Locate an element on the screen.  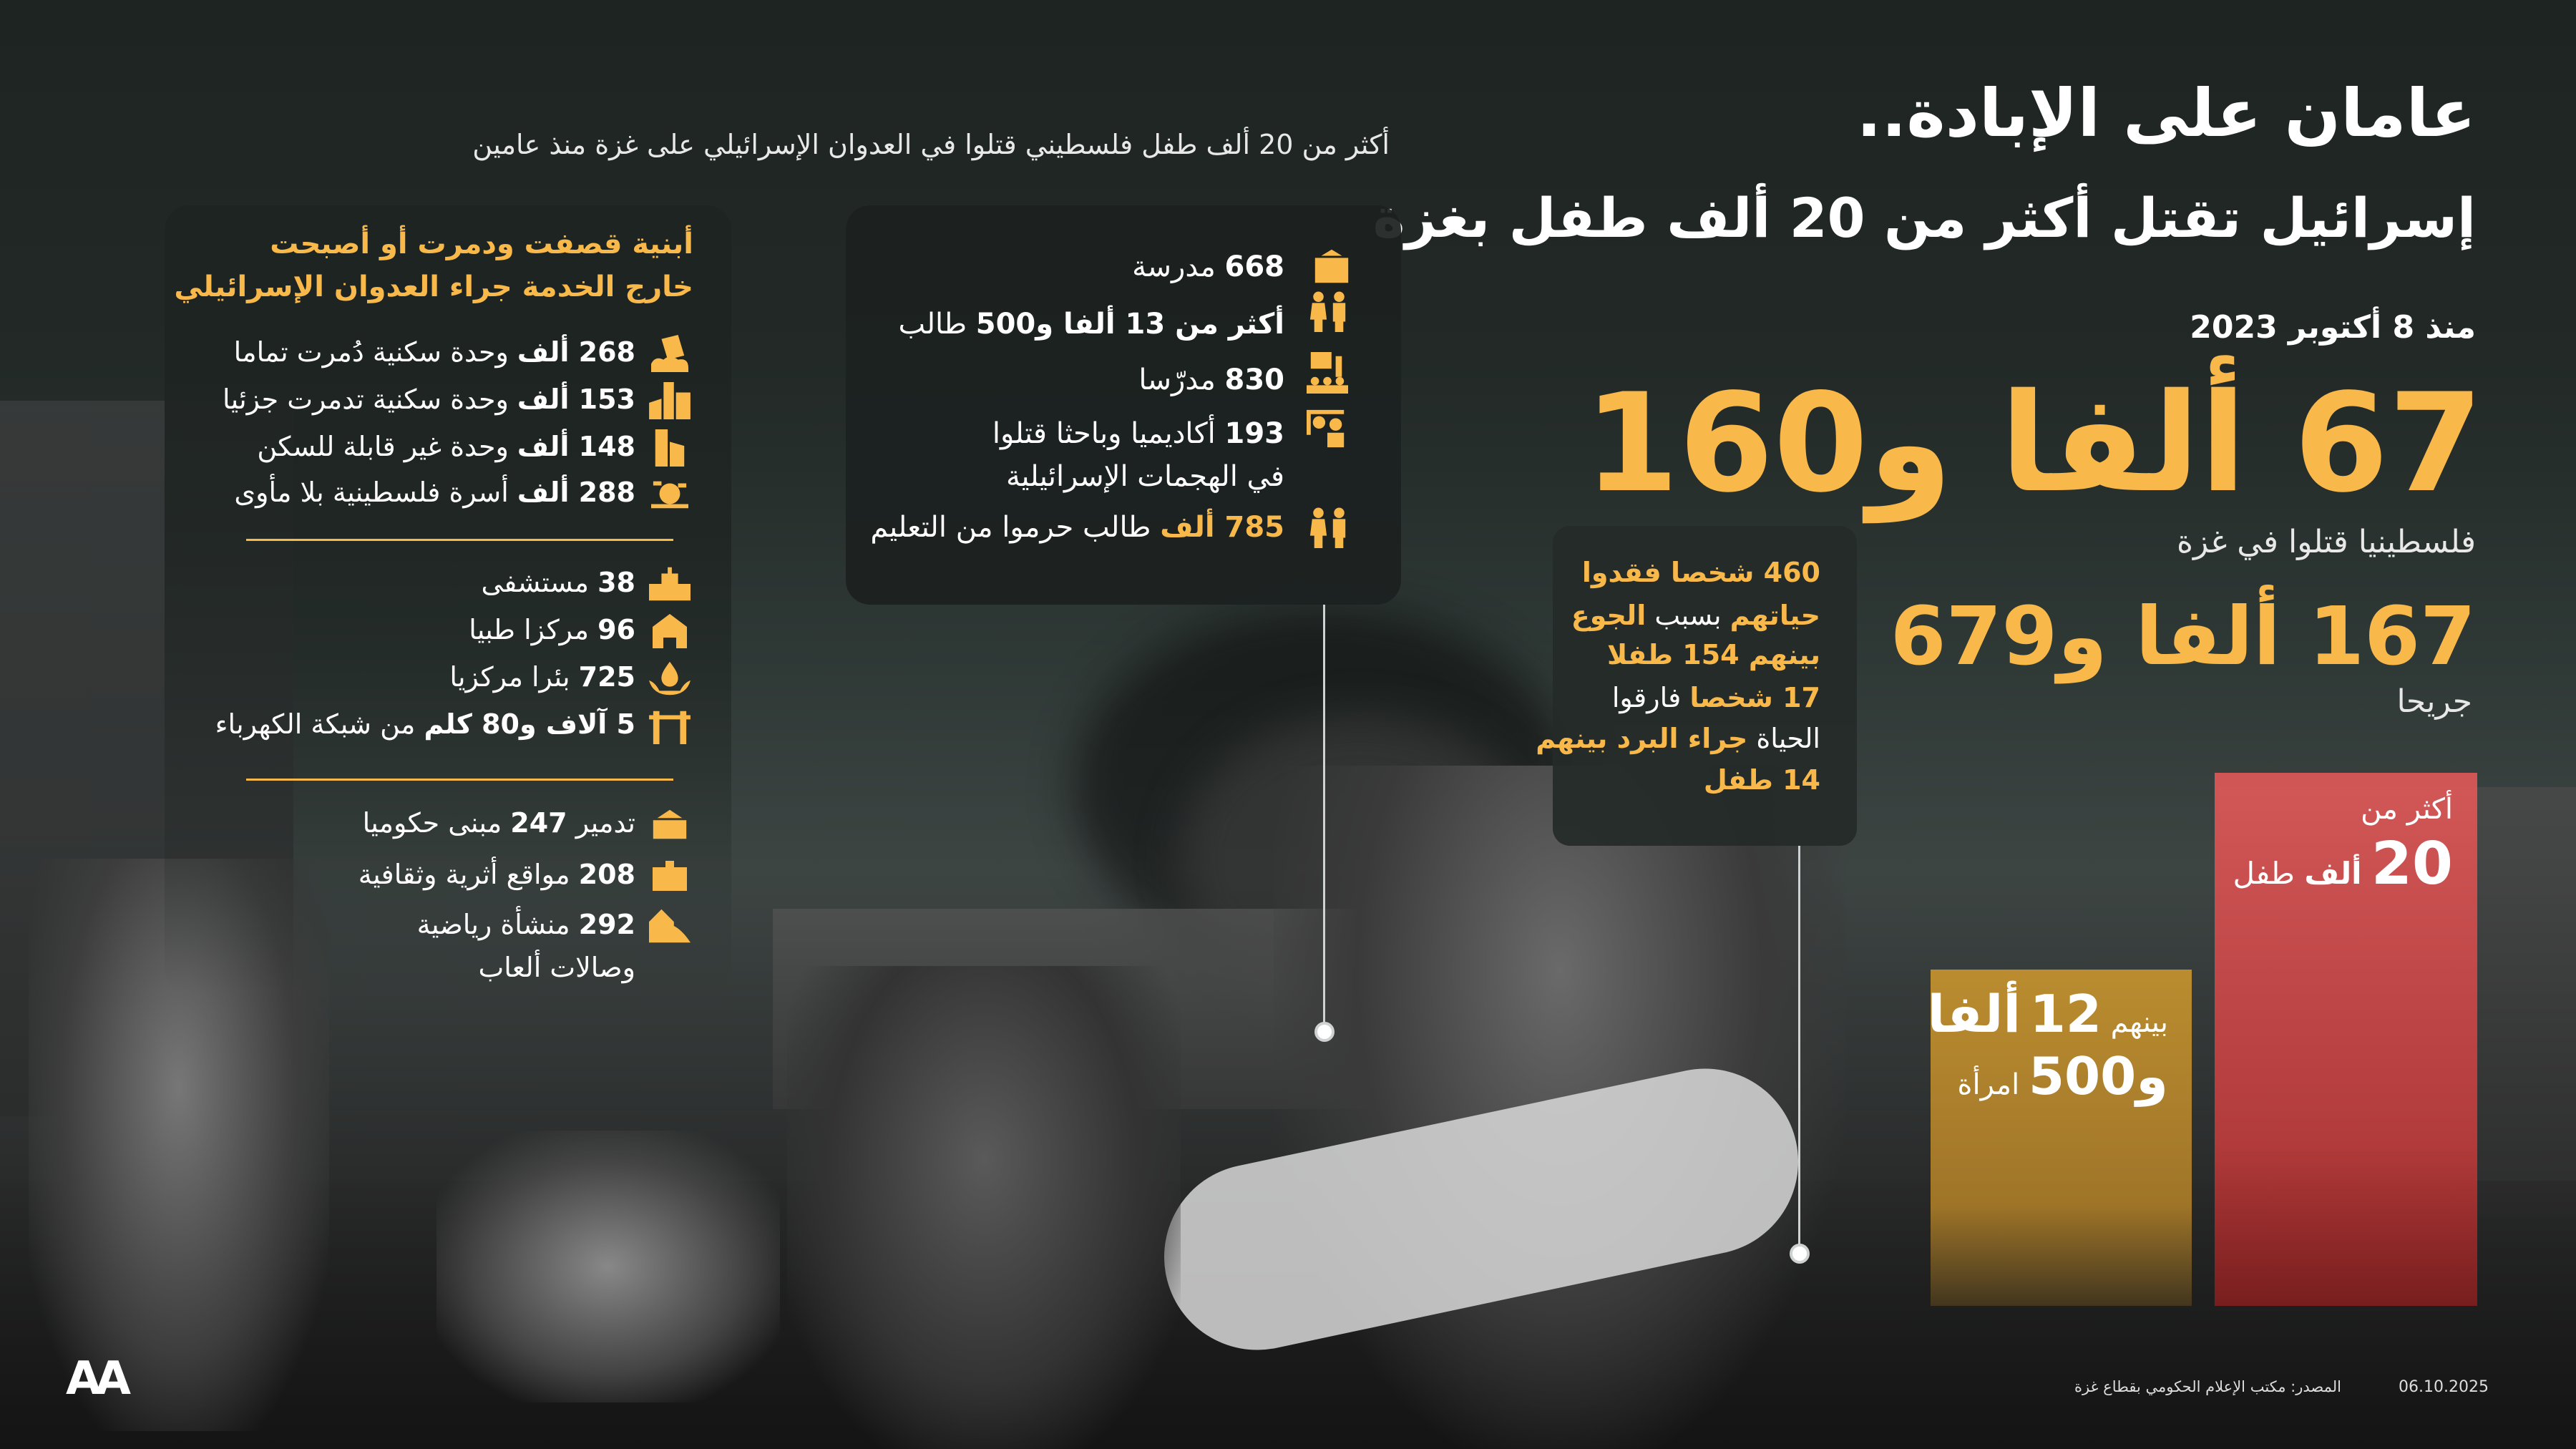
uninhabitable-building-icon is located at coordinates (670, 448).